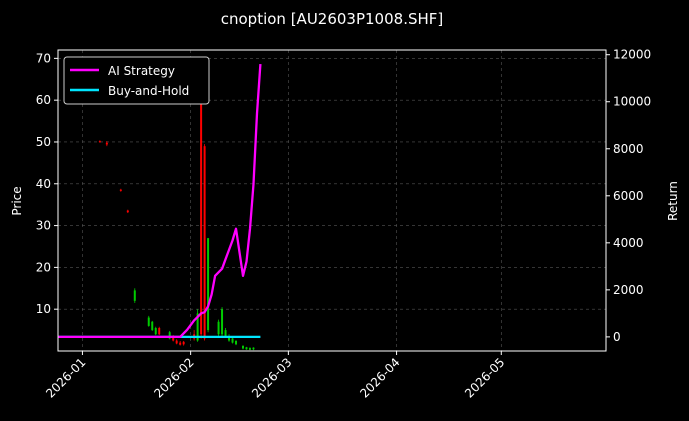 The height and width of the screenshot is (421, 689). What do you see at coordinates (43, 309) in the screenshot?
I see `y-tick-label: 10` at bounding box center [43, 309].